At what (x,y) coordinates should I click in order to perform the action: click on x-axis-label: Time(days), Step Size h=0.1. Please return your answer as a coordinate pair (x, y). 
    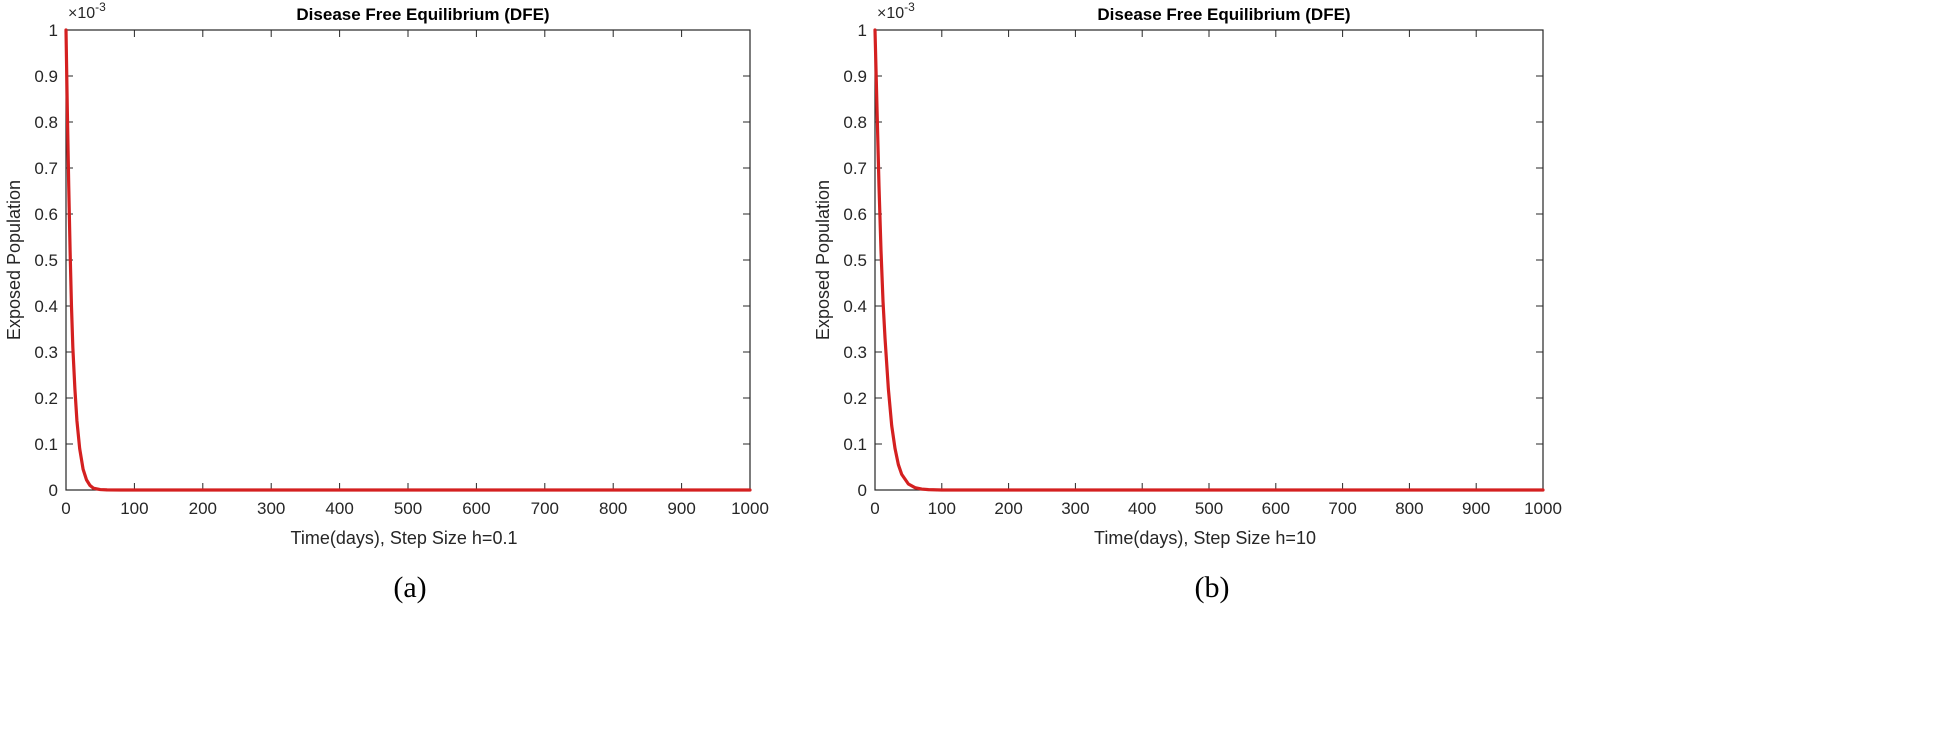
    Looking at the image, I should click on (404, 538).